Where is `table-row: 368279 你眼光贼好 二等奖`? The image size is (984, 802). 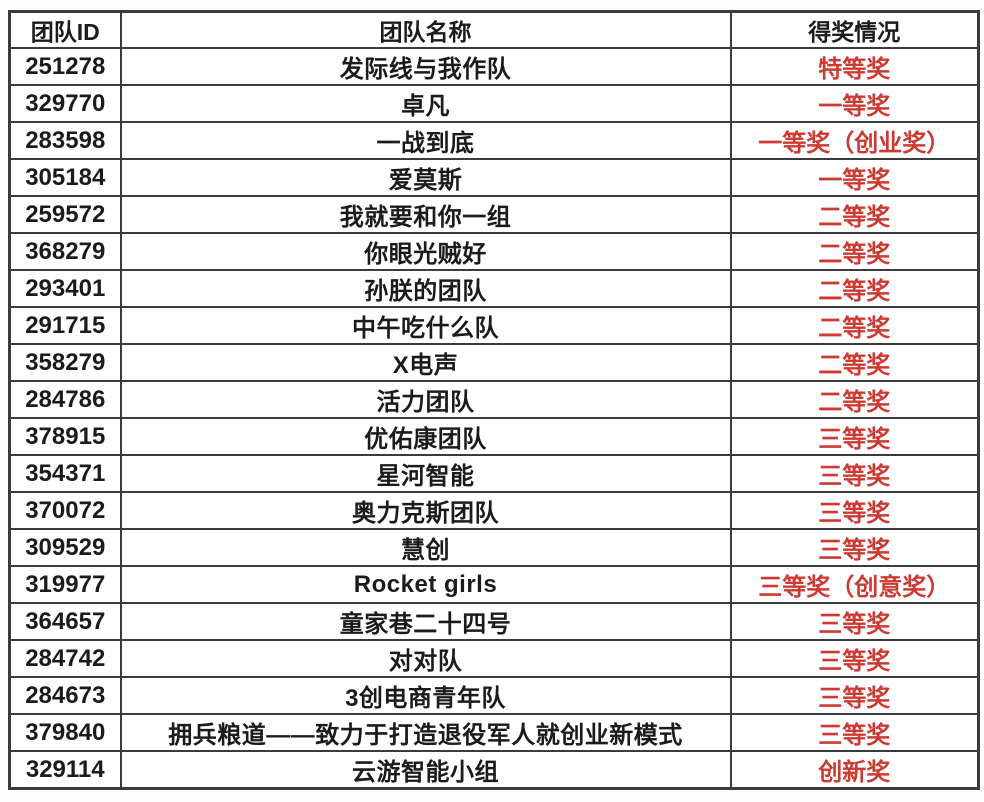 table-row: 368279 你眼光贼好 二等奖 is located at coordinates (494, 251).